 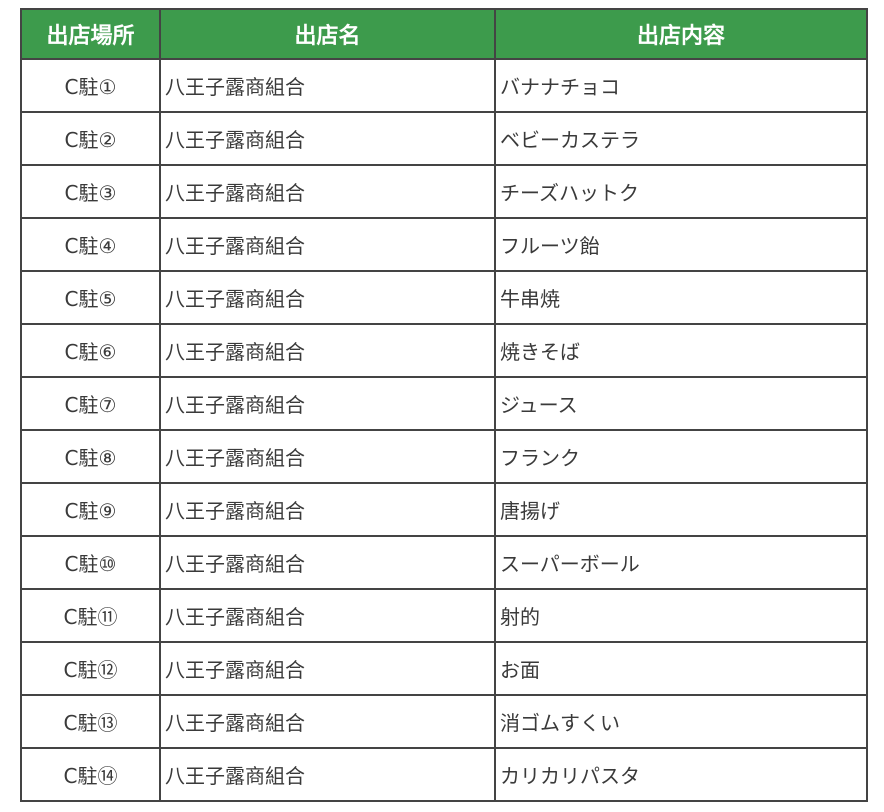 What do you see at coordinates (681, 509) in the screenshot?
I see `content-cell: 唐揚げ` at bounding box center [681, 509].